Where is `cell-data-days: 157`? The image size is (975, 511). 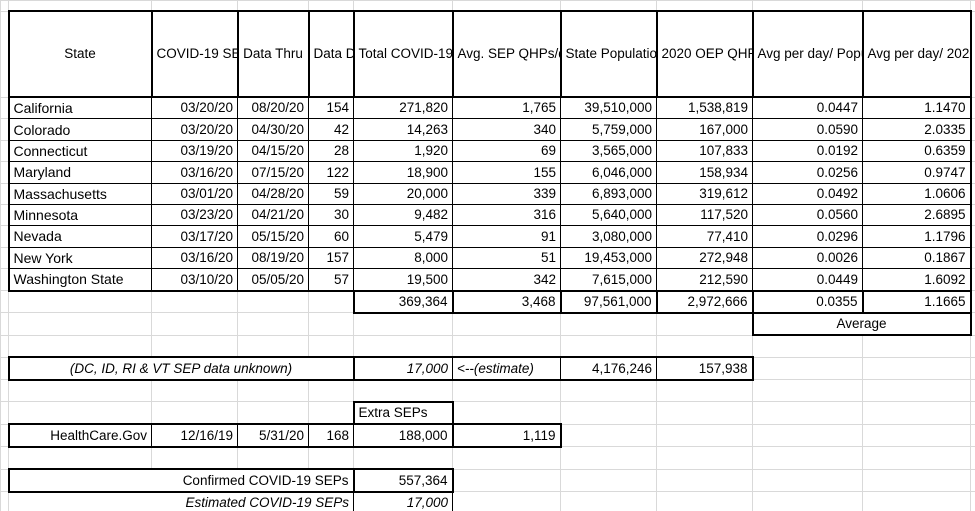
cell-data-days: 157 is located at coordinates (331, 258).